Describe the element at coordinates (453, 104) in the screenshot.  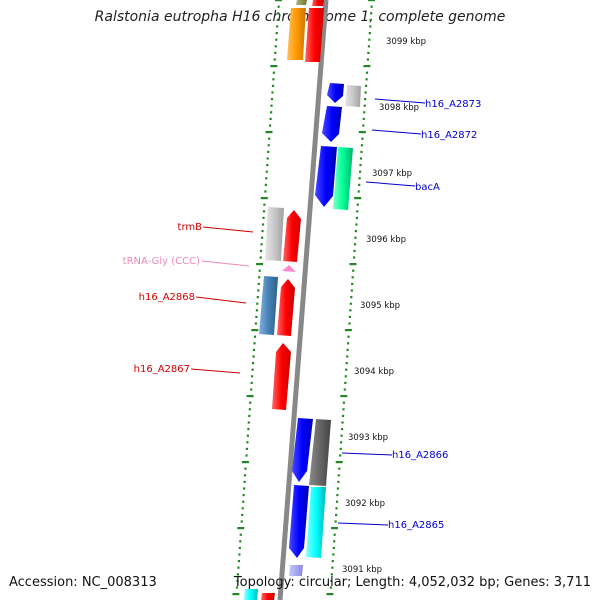
I see `gene-label: h16_A2873` at that location.